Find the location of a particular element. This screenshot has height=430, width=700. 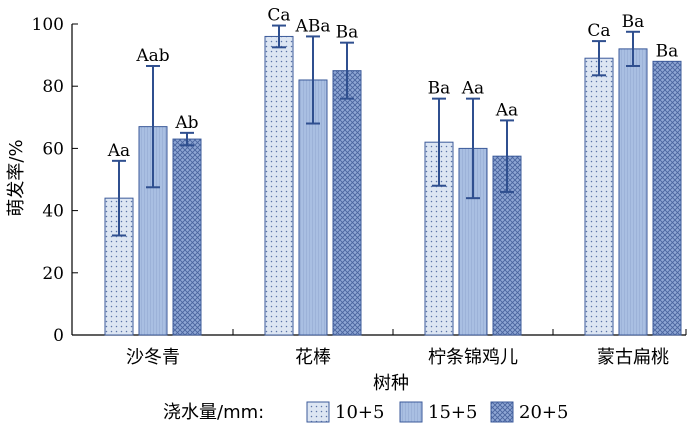

y-tick-label: 20 is located at coordinates (53, 274).